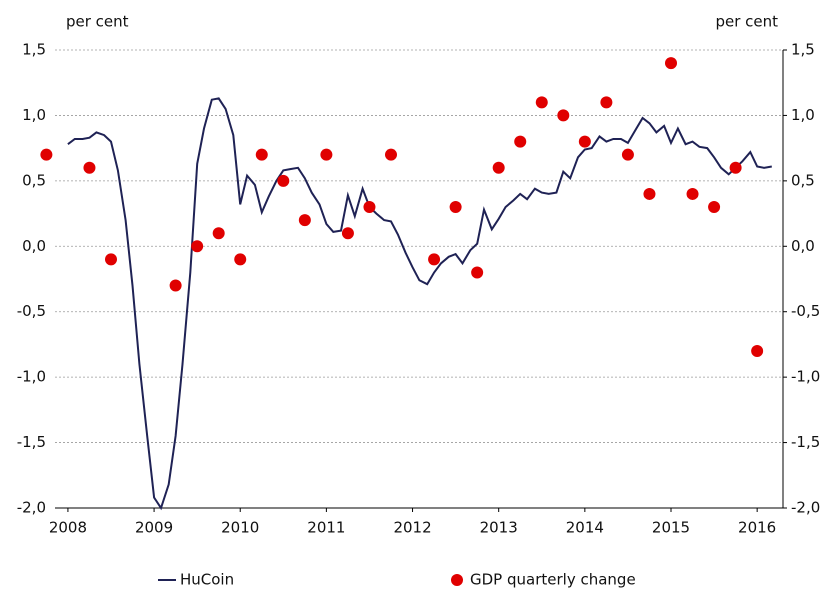  I want to click on x-tick-label: 2014, so click(585, 528).